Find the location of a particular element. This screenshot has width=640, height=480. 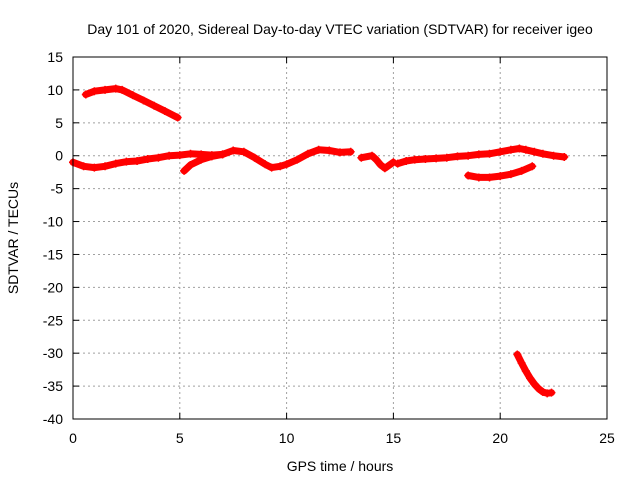

x-tick-label: 20 is located at coordinates (500, 438).